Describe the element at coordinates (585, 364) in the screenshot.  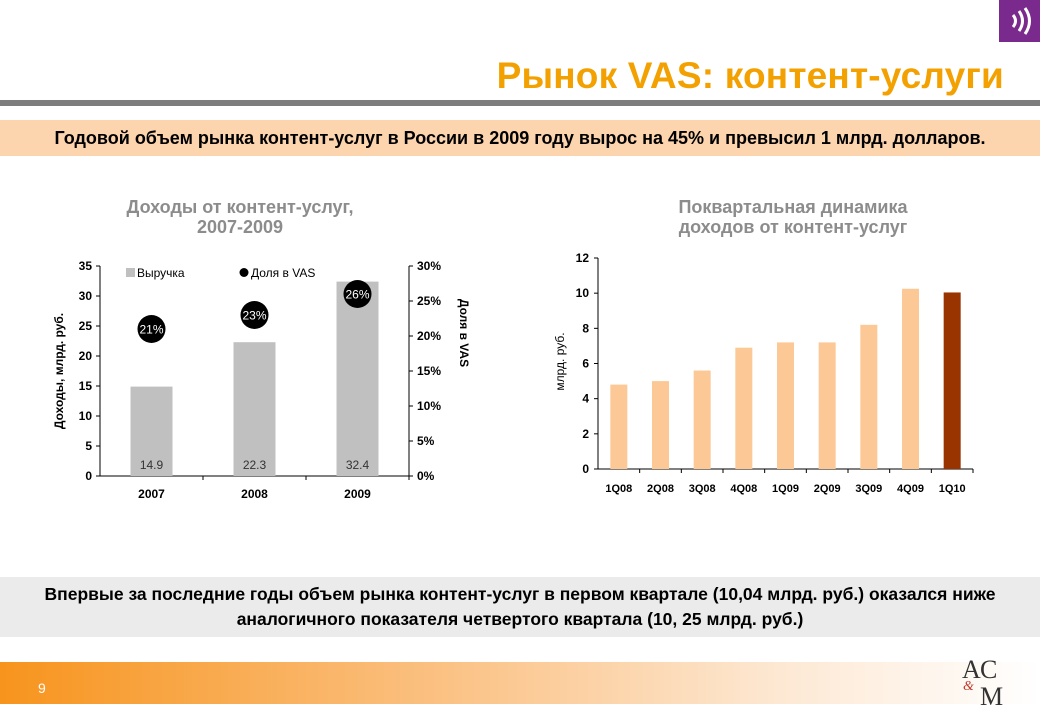
I see `y-tick-label: 6` at that location.